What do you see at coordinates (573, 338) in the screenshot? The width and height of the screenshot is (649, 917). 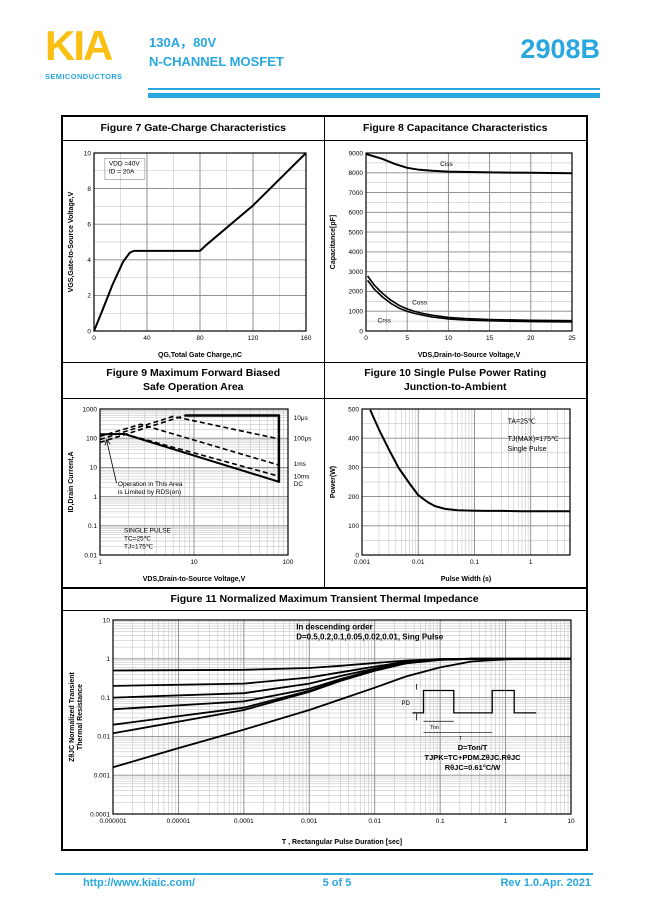 I see `svg-text: 25` at bounding box center [573, 338].